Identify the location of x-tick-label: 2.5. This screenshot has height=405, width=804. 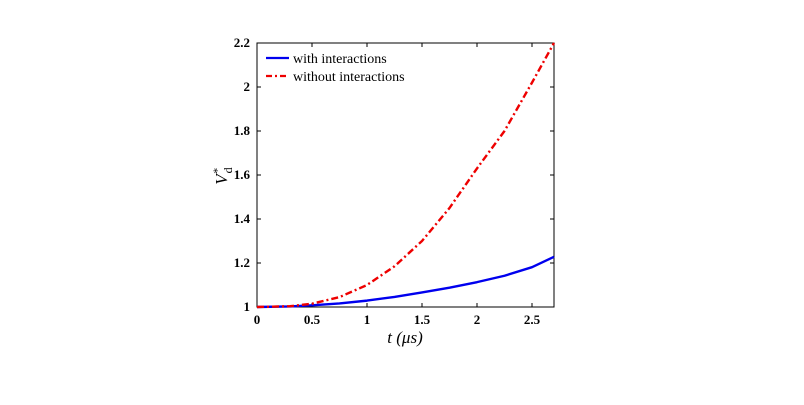
(532, 319).